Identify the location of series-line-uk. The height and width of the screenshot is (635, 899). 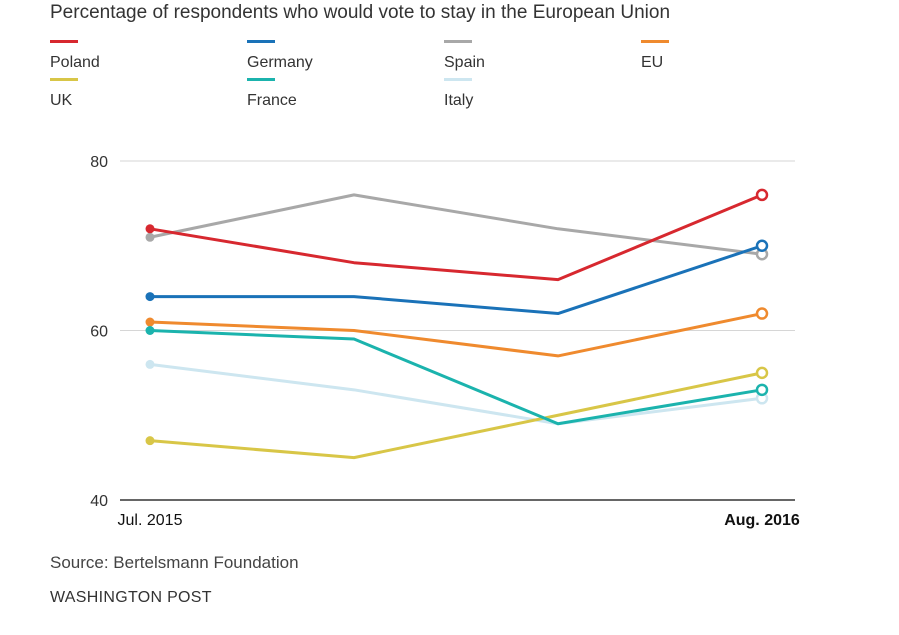
(456, 415).